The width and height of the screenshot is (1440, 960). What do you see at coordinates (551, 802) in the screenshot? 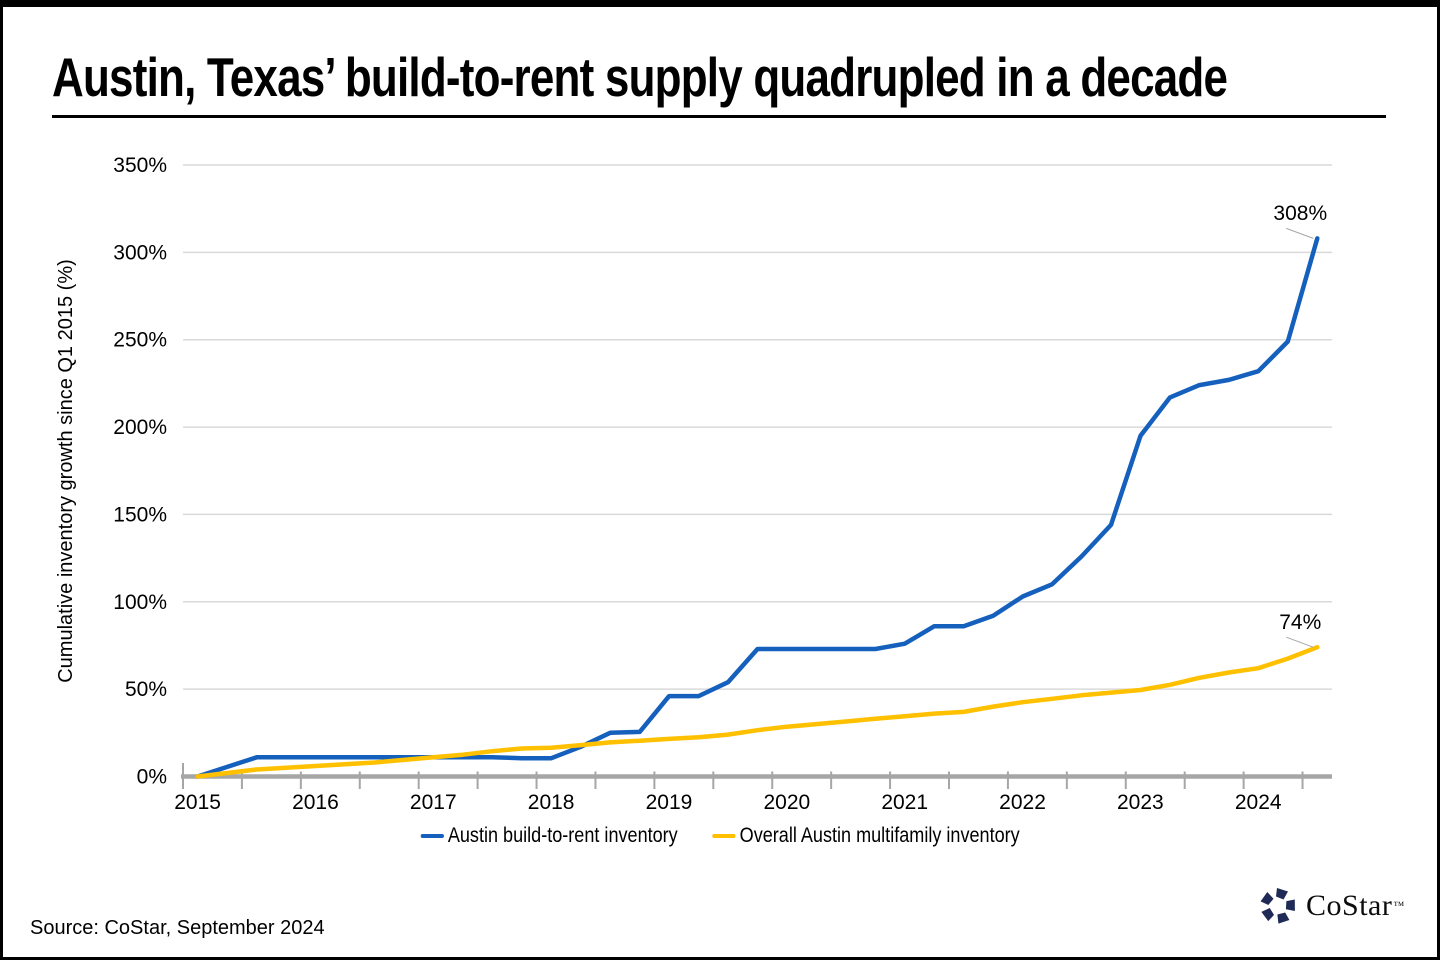
I see `x-tick-label: 2018` at bounding box center [551, 802].